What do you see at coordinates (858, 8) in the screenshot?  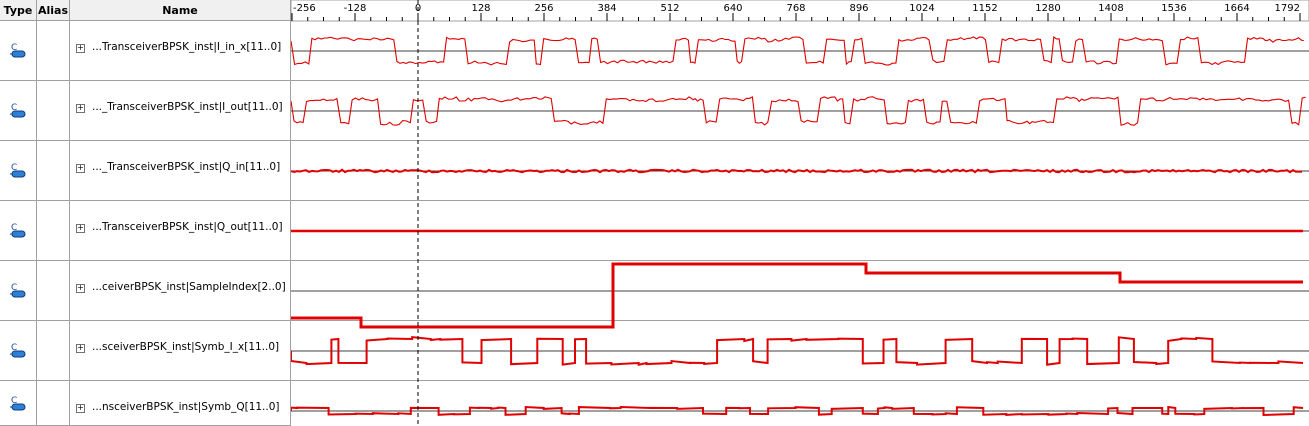 I see `ruler-tick-label: 896` at bounding box center [858, 8].